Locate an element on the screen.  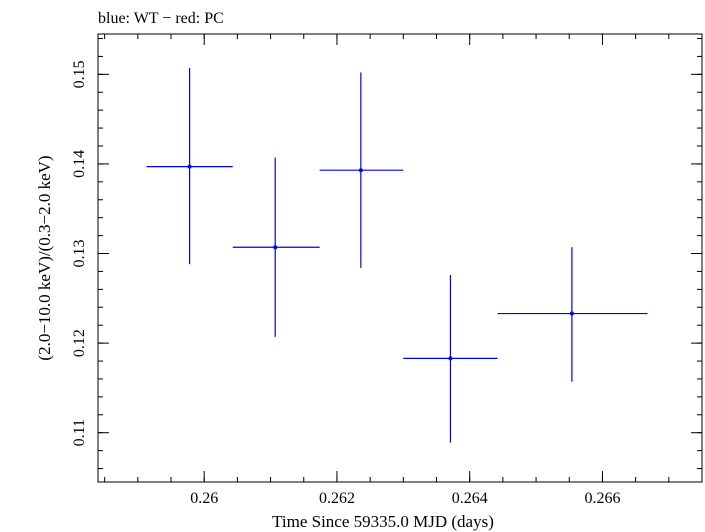
x-tick-label: 0.26 is located at coordinates (204, 498).